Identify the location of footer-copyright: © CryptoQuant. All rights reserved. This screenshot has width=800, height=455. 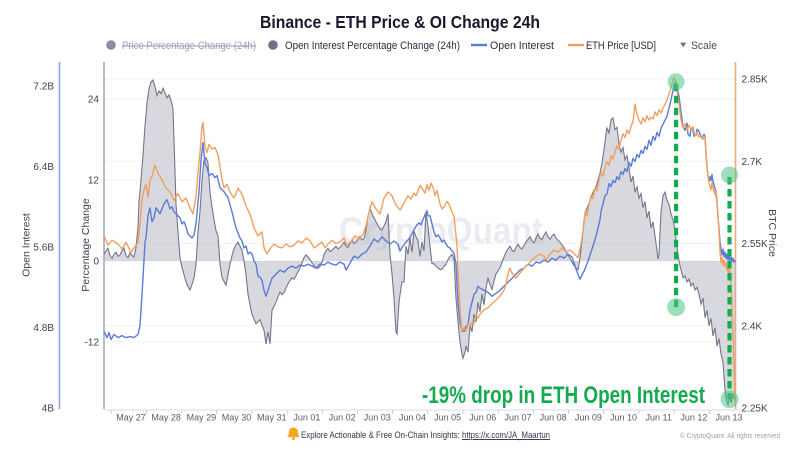
(730, 435).